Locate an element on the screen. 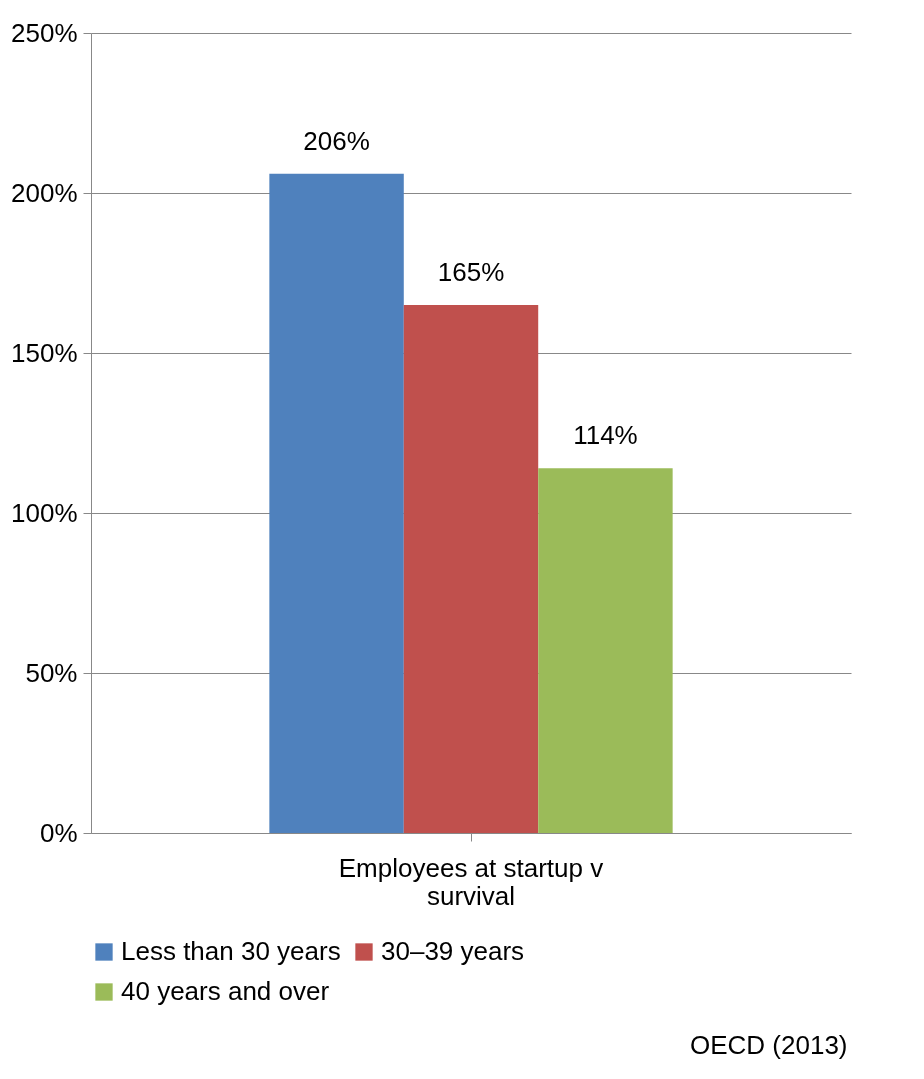 The width and height of the screenshot is (924, 1079). y-tick-label: 0% is located at coordinates (58, 832).